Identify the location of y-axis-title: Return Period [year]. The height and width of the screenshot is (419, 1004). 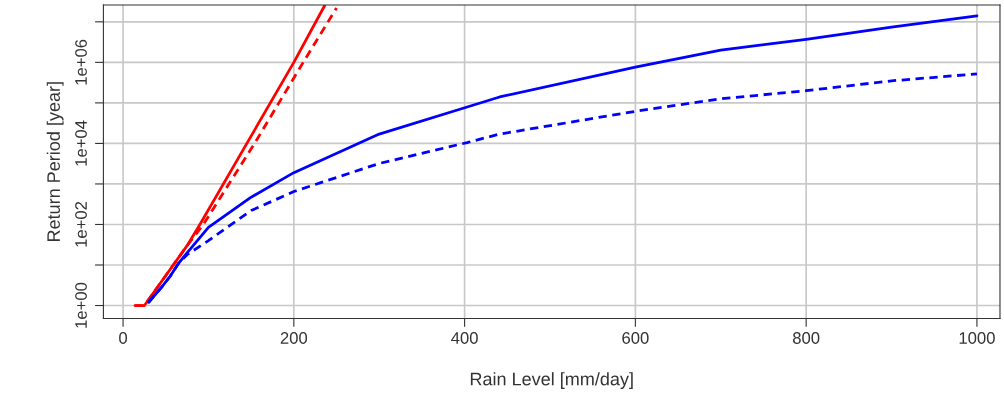
(55, 162).